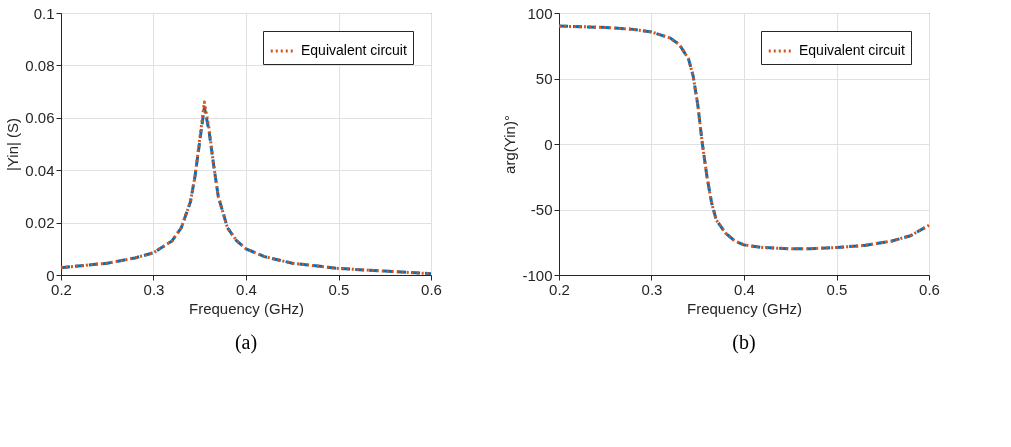  What do you see at coordinates (744, 342) in the screenshot?
I see `text: (b)` at bounding box center [744, 342].